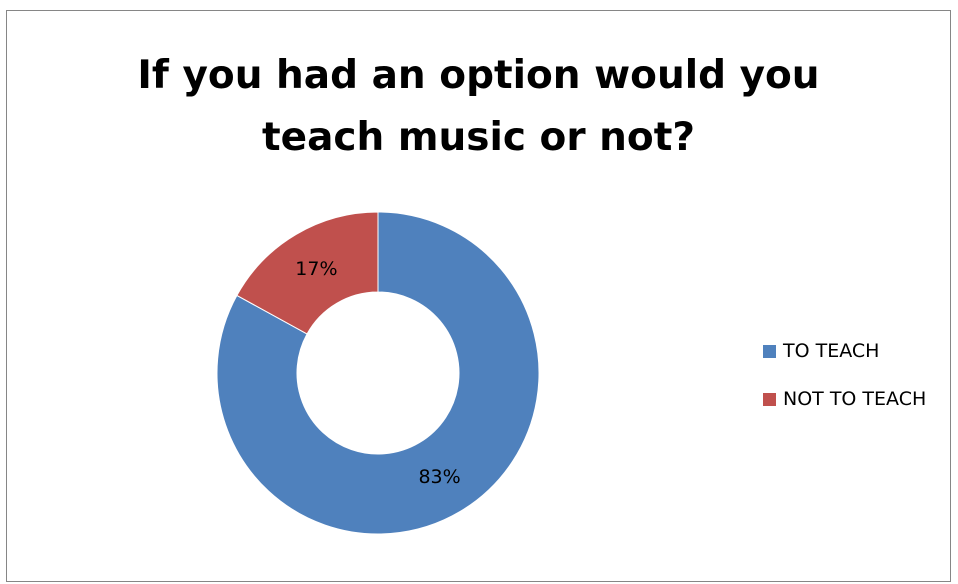 The width and height of the screenshot is (958, 584). Describe the element at coordinates (831, 351) in the screenshot. I see `legend-label-to-teach: TO TEACH` at that location.